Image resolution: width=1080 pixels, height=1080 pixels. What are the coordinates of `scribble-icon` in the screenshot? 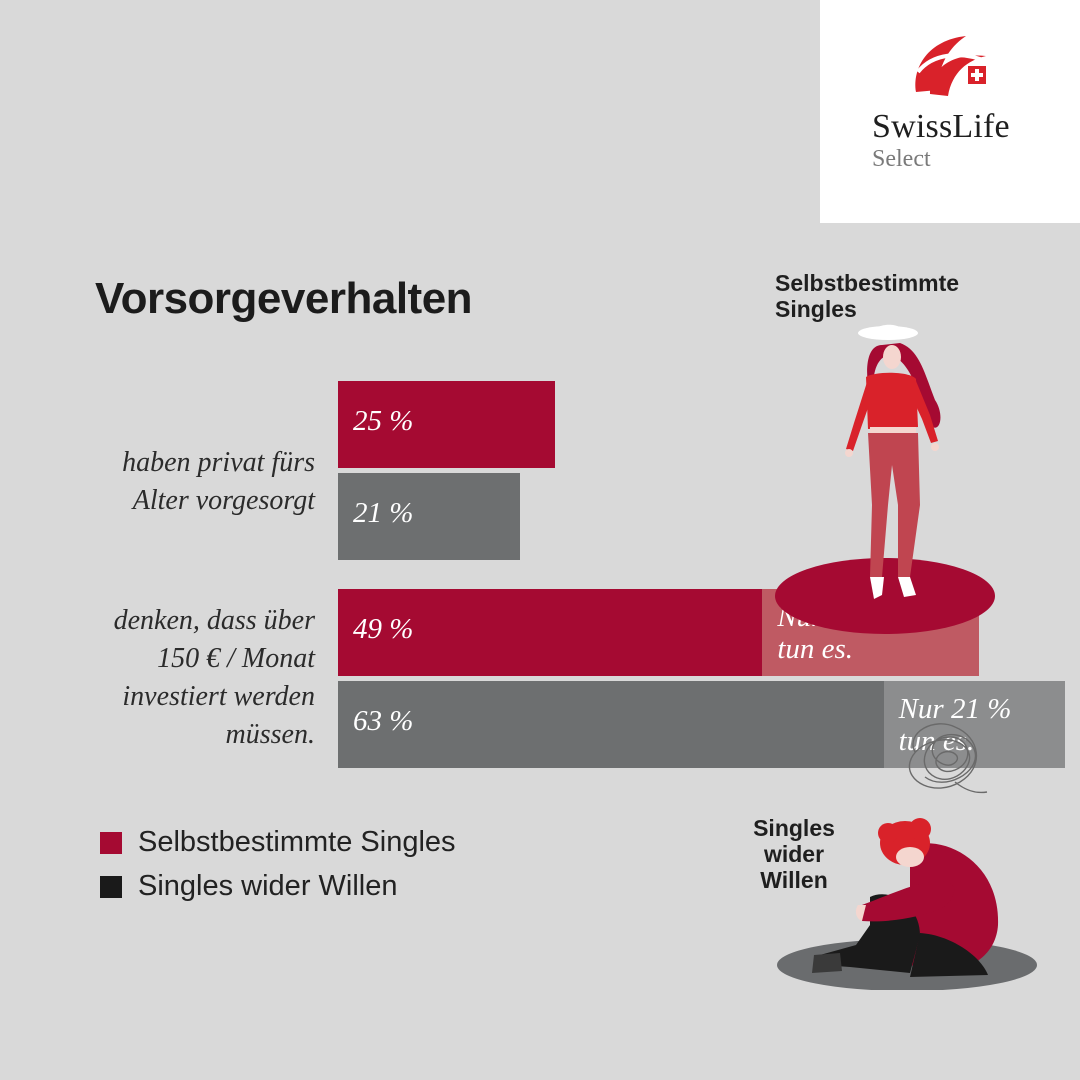 It's located at (948, 758).